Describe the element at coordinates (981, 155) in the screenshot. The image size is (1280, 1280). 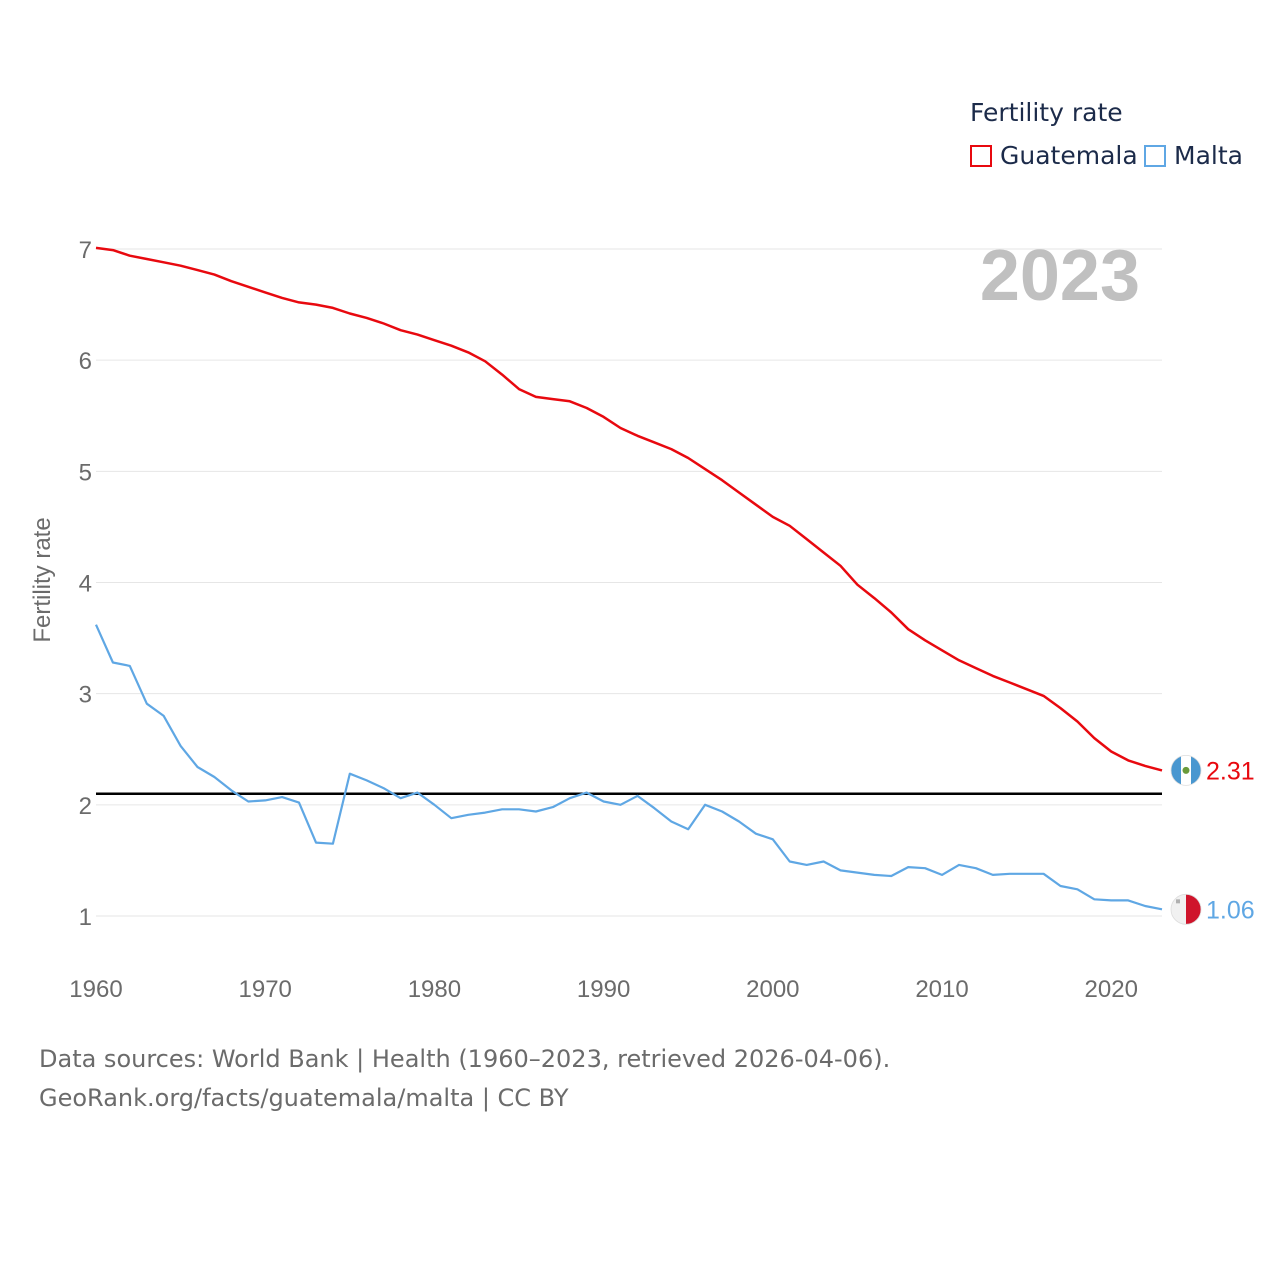
I see `legend-swatch-guatemala` at that location.